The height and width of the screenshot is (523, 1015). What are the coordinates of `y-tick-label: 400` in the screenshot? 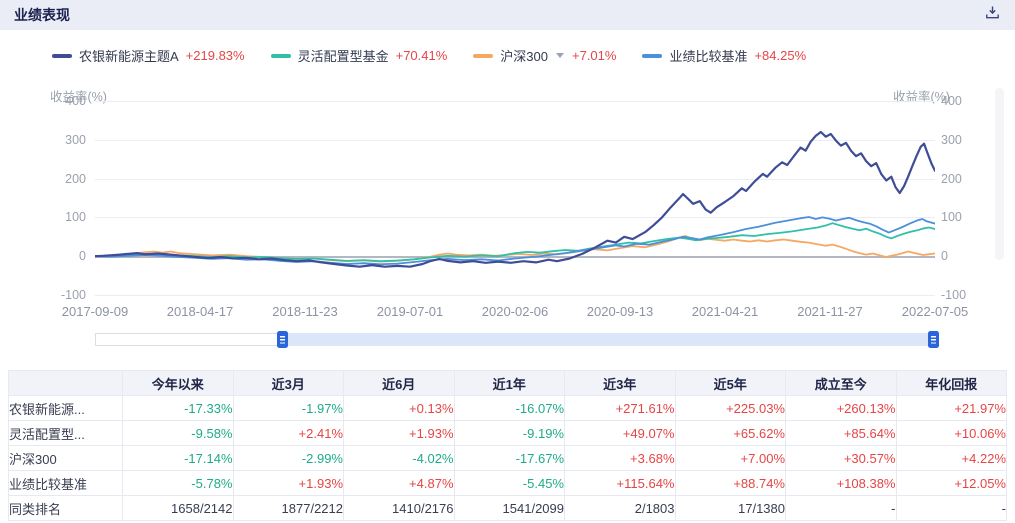 It's located at (951, 101).